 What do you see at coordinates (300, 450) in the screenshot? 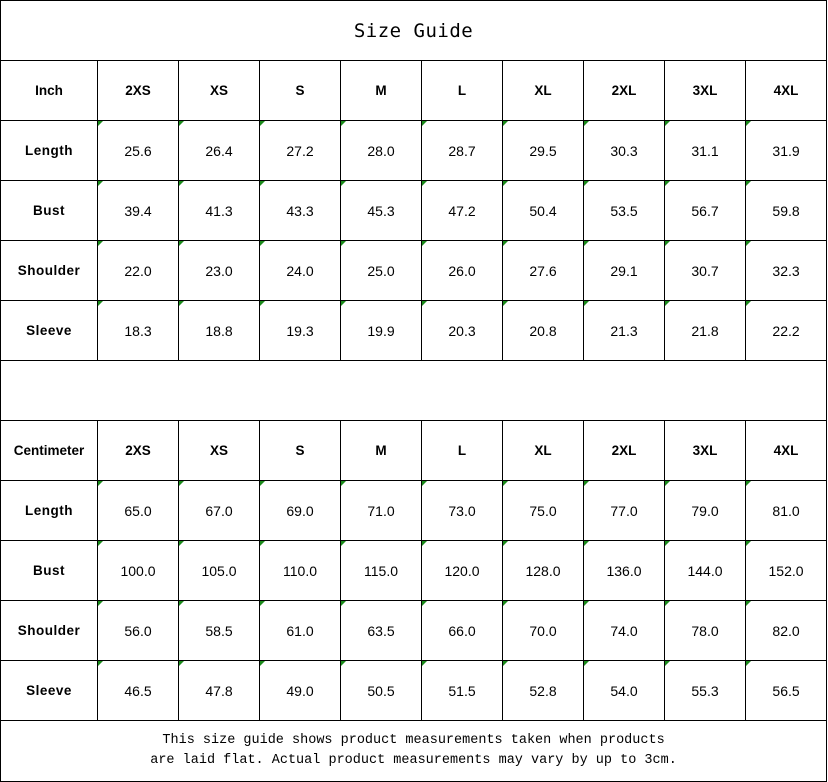
I see `size-header: S` at bounding box center [300, 450].